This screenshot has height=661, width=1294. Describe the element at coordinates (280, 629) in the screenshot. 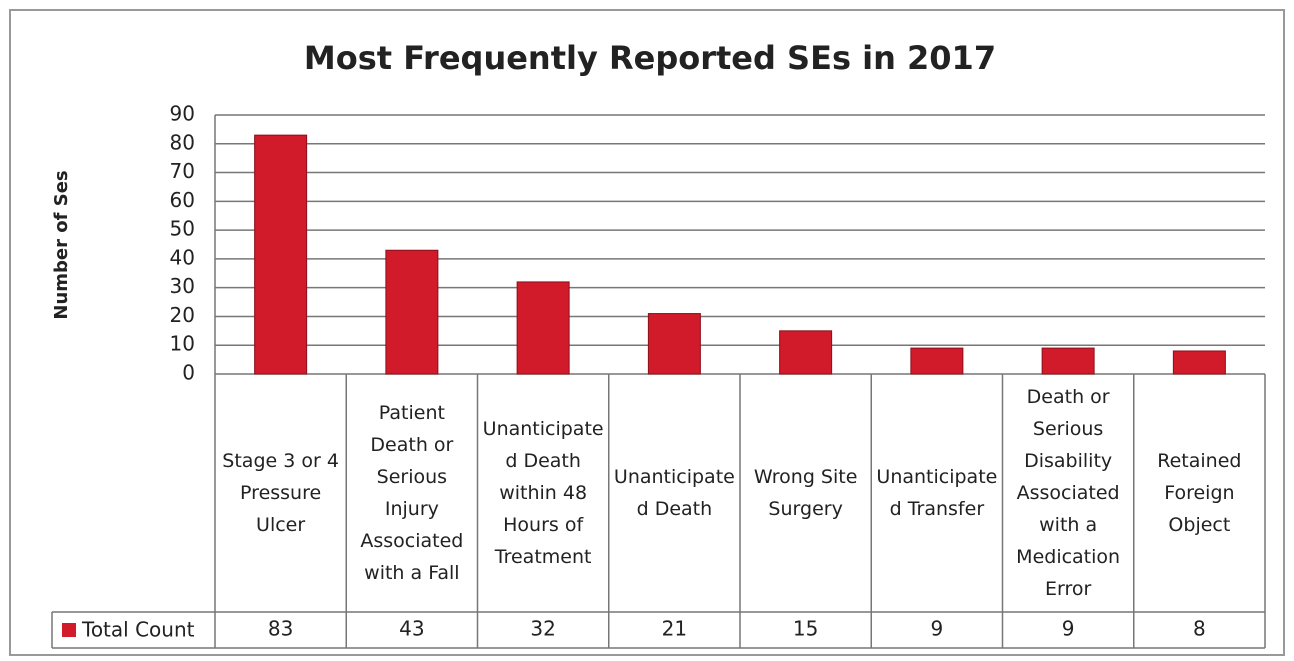

I see `data-table-value: 83` at that location.